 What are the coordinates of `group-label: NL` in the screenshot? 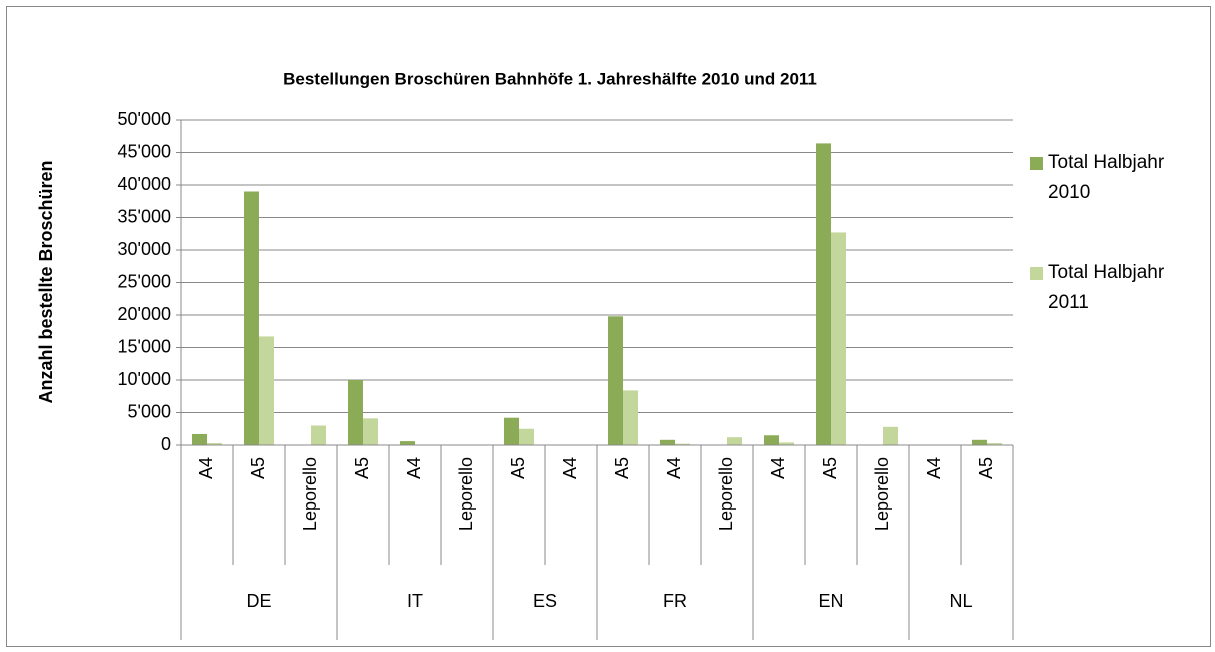 It's located at (960, 601).